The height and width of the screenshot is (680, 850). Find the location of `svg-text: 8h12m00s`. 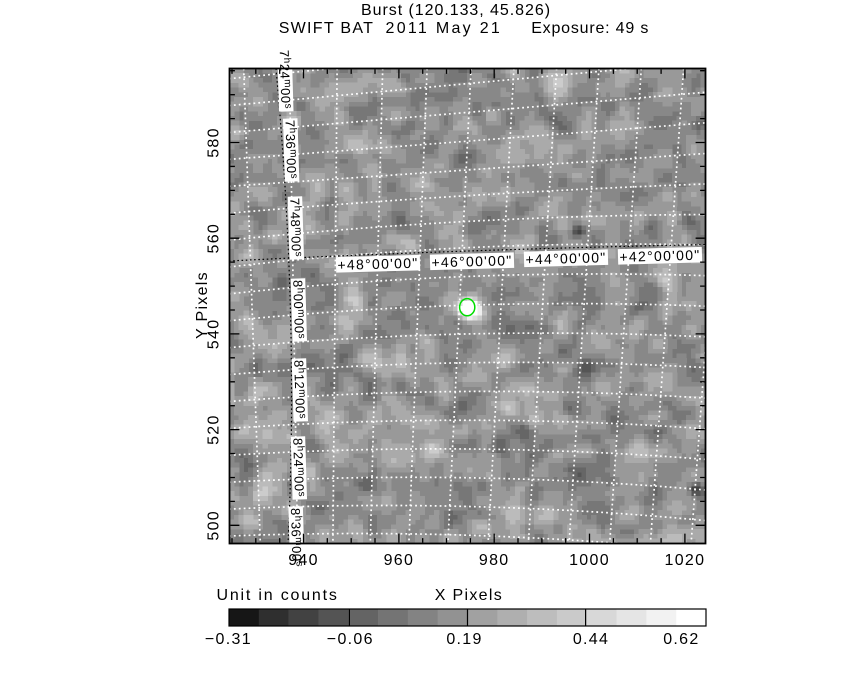

svg-text: 8h12m00s is located at coordinates (299, 389).